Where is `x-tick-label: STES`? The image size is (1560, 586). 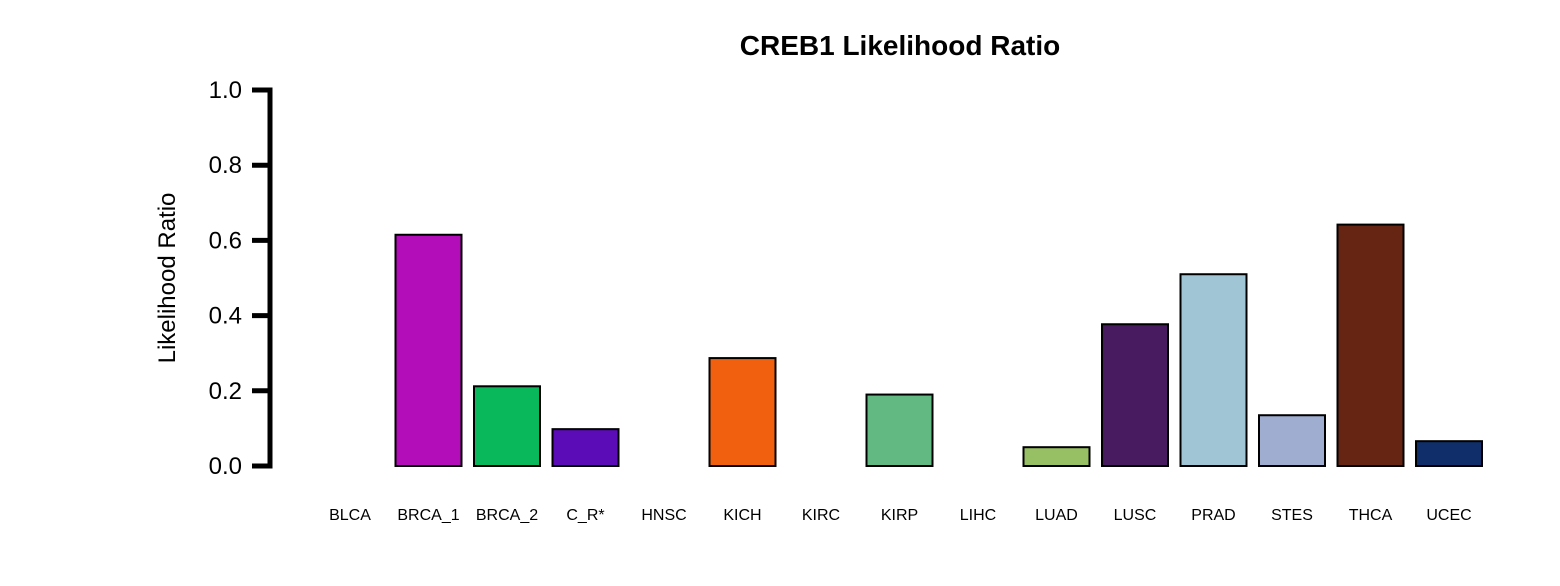
x-tick-label: STES is located at coordinates (1292, 515).